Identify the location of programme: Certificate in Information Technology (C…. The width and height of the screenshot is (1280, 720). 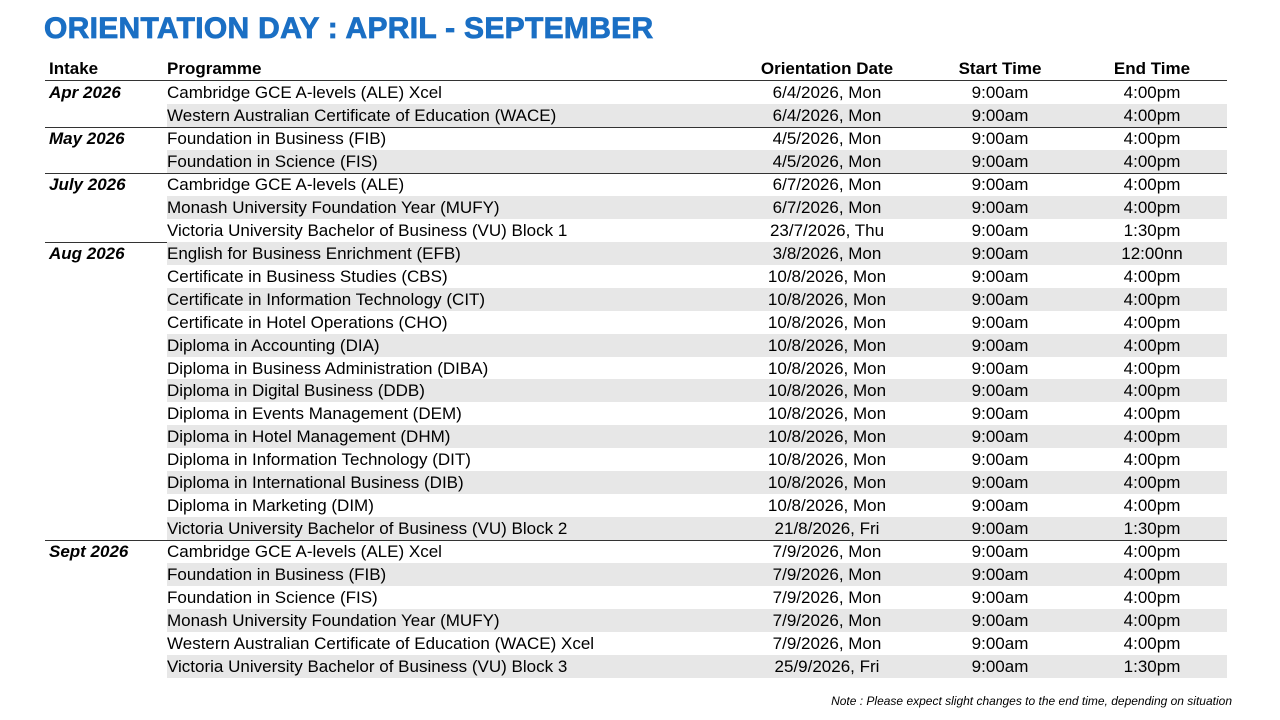
(326, 299).